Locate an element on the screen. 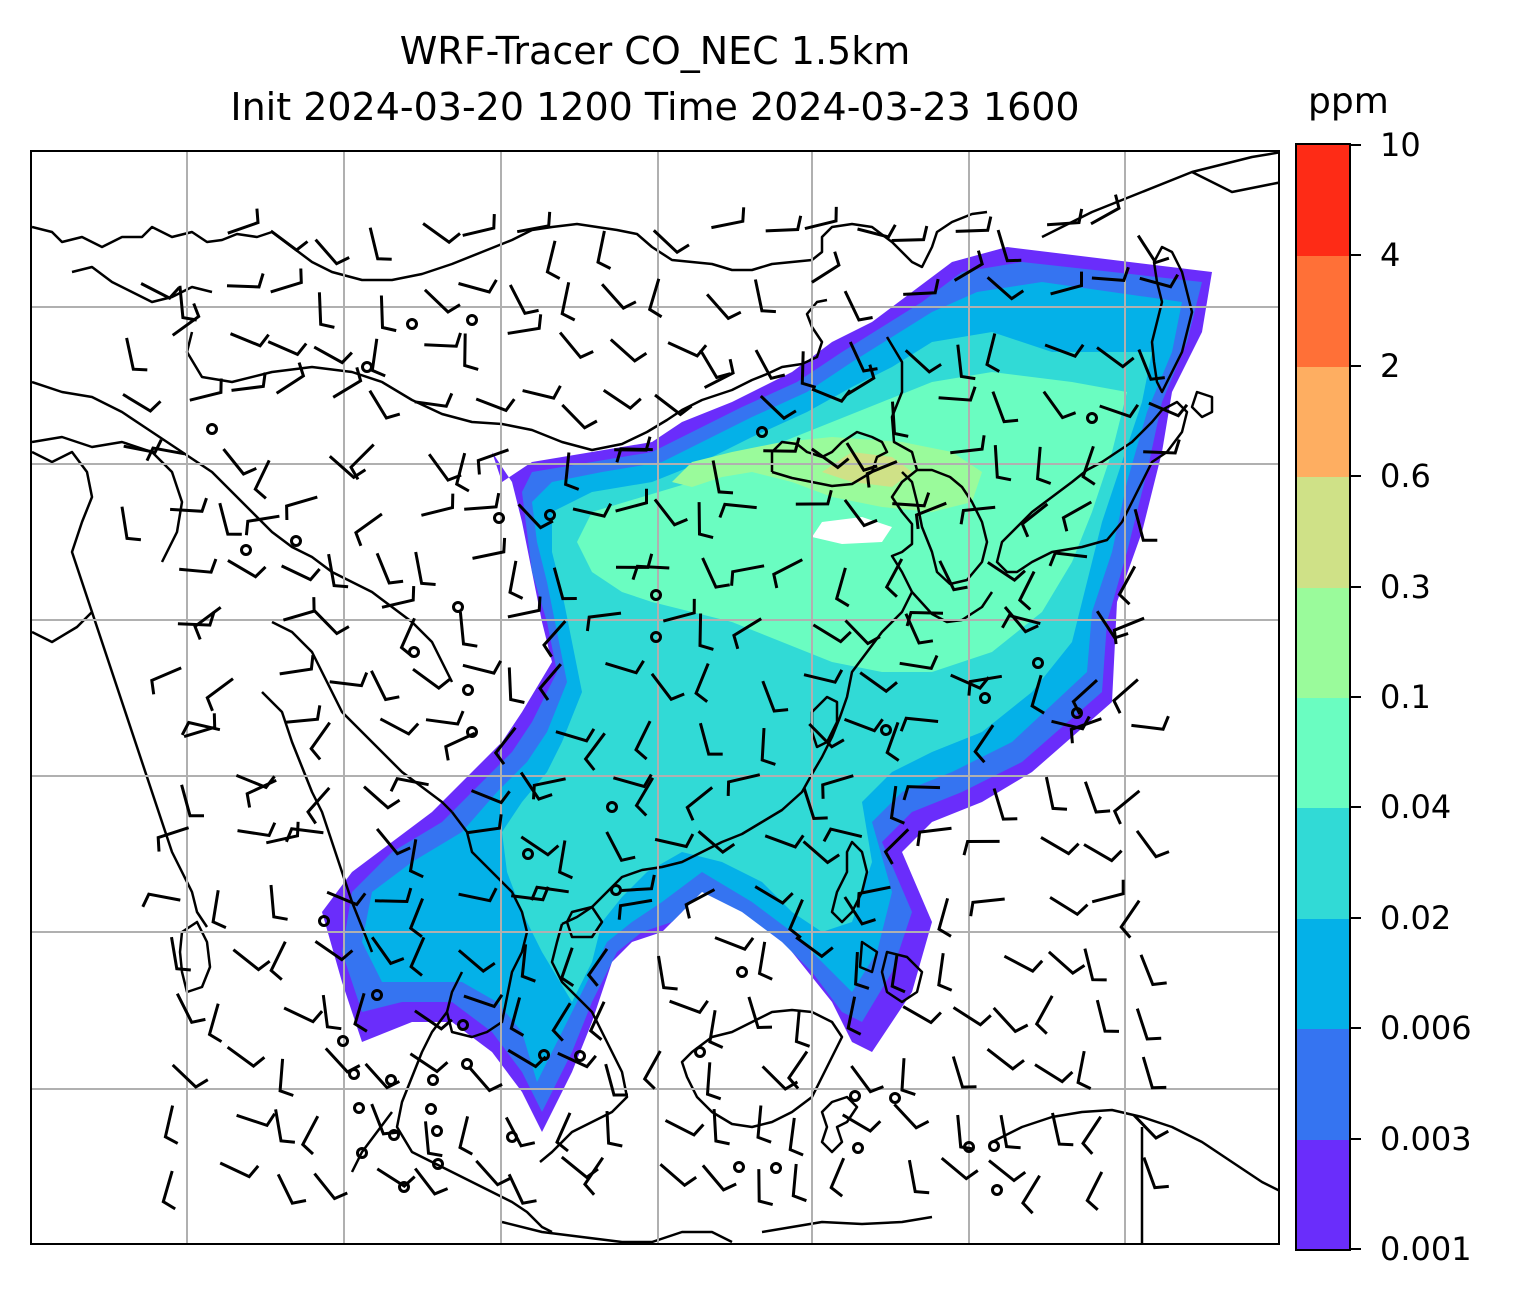  plume-contour is located at coordinates (827, 474).